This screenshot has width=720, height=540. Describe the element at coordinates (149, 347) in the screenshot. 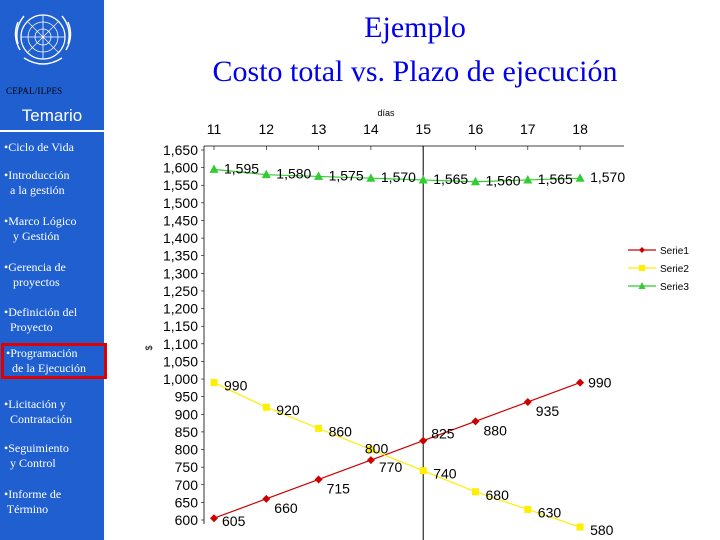

I see `y-axis-title: $` at that location.